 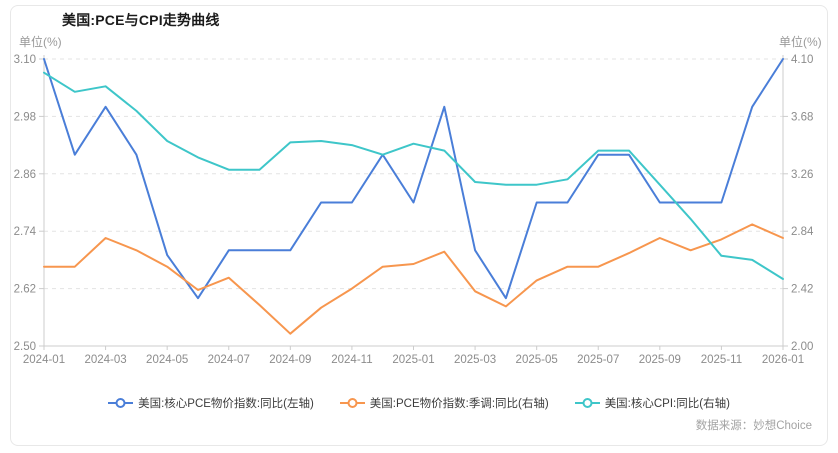 I want to click on chart-title: 美国:PCE与CPI走势曲线, so click(x=141, y=20).